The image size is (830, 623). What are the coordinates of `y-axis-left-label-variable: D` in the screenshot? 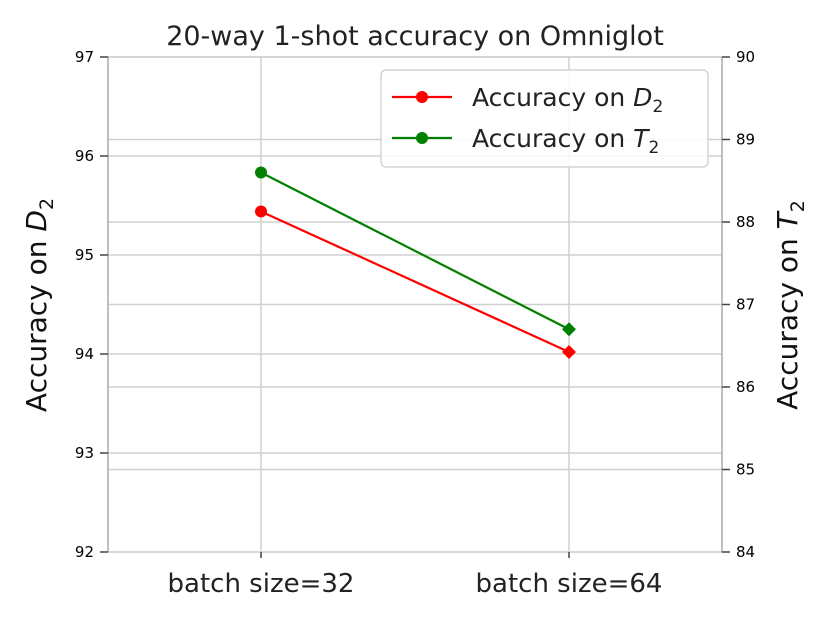 It's located at (36, 221).